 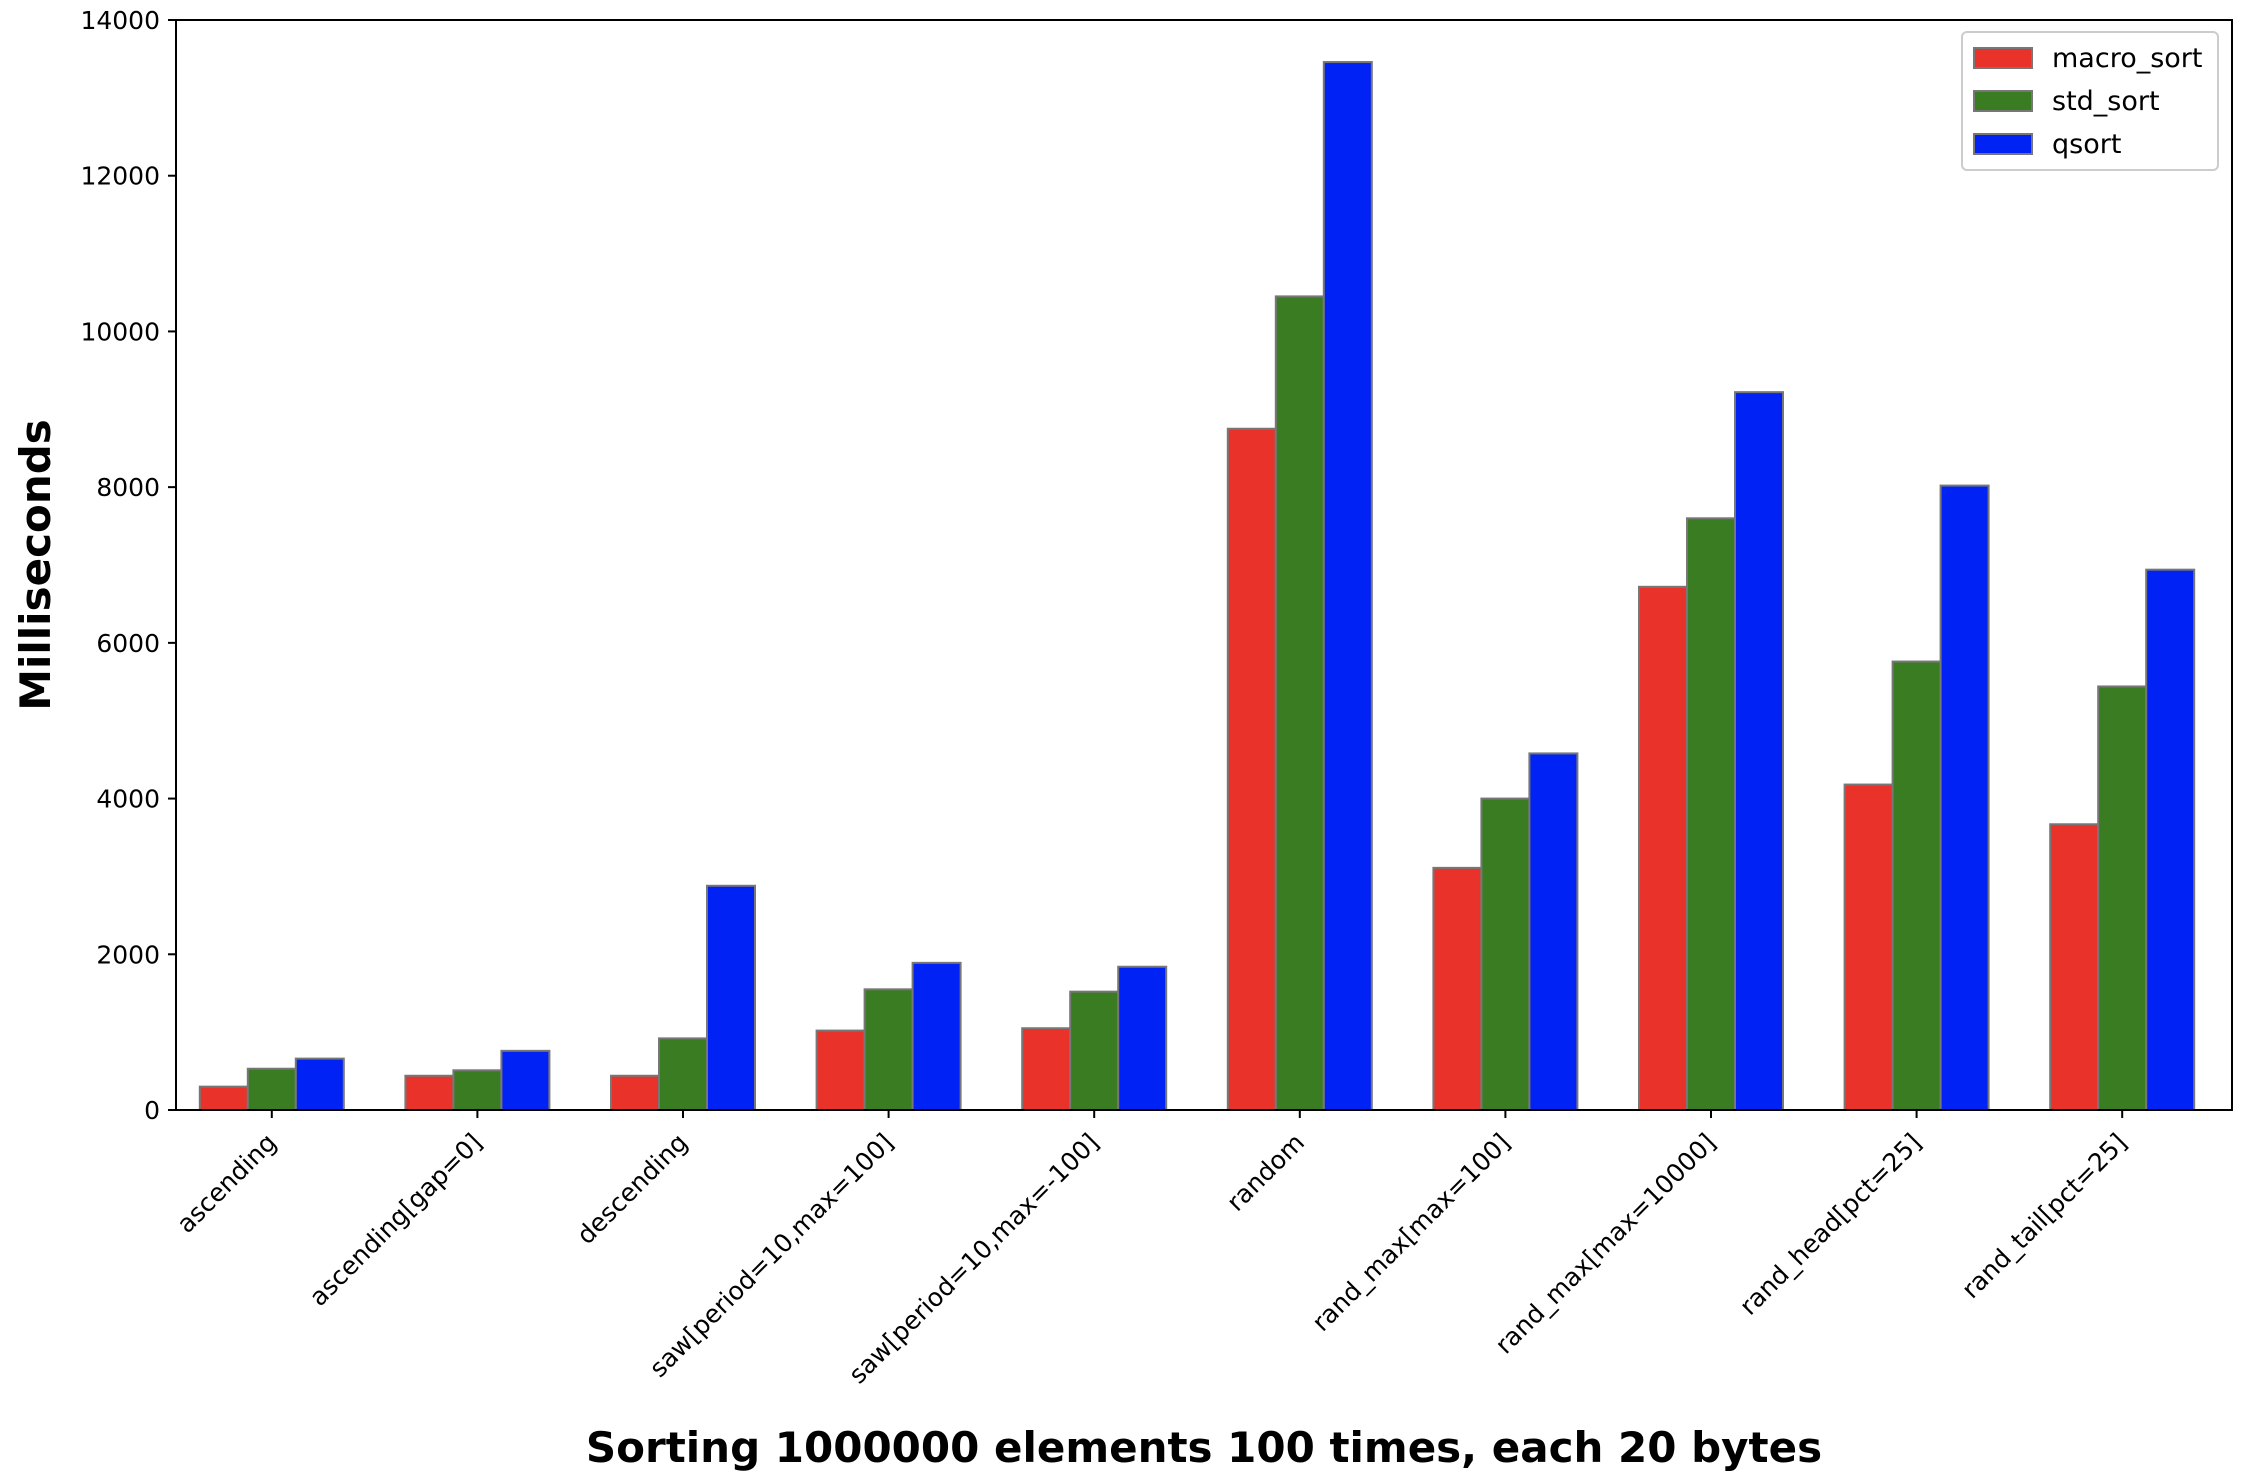 What do you see at coordinates (1410, 1232) in the screenshot?
I see `x-tick-label: rand_max[max=100]` at bounding box center [1410, 1232].